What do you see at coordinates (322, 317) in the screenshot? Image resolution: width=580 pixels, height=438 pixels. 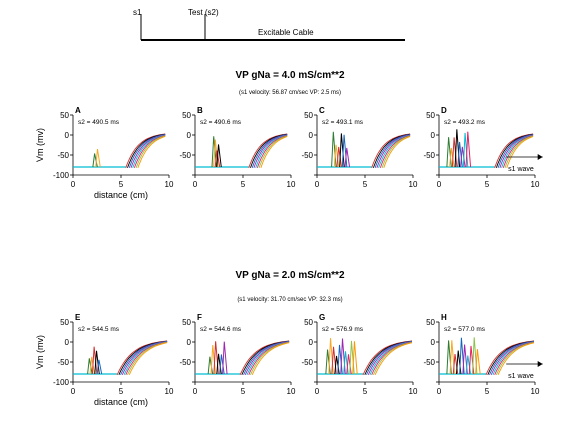 I see `panel-label: G` at bounding box center [322, 317].